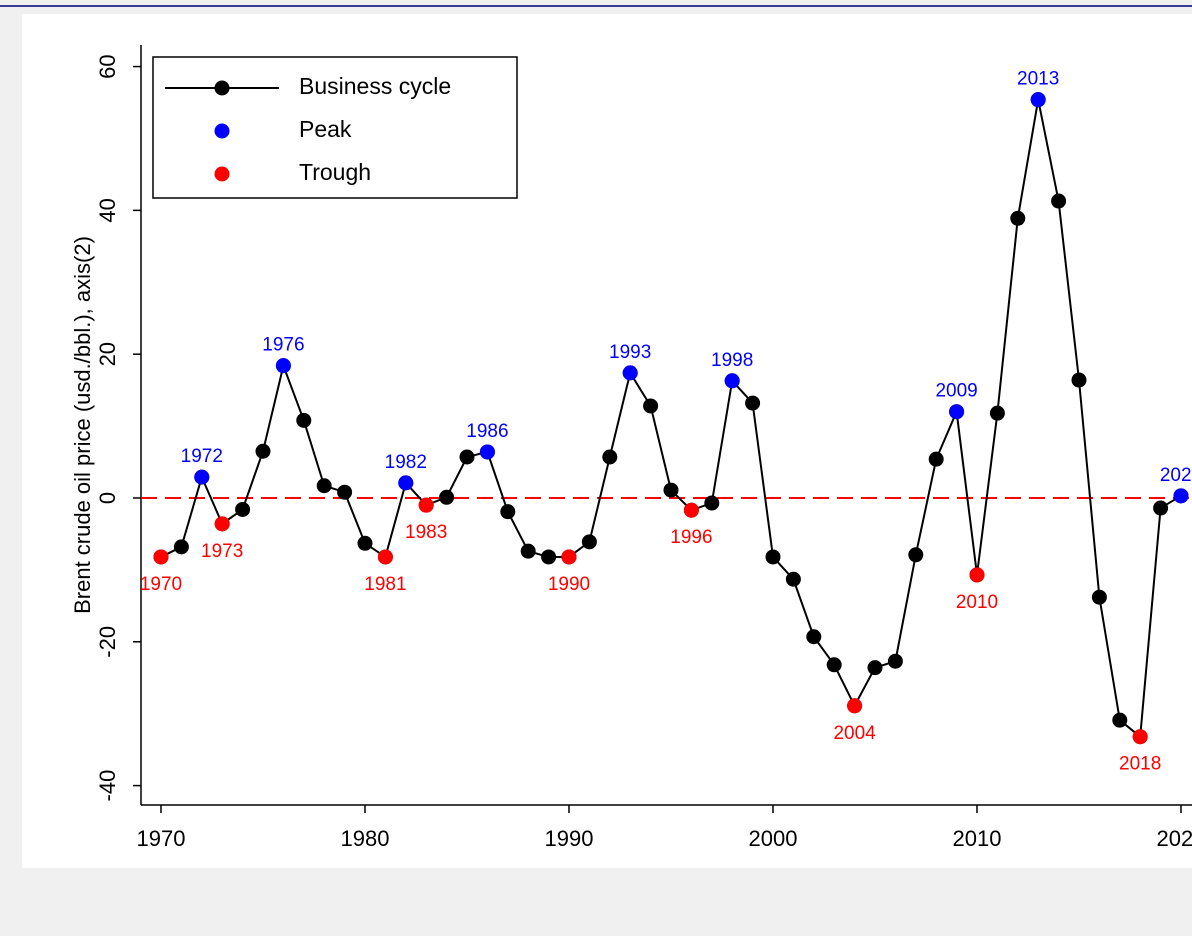 This screenshot has height=936, width=1192. What do you see at coordinates (335, 172) in the screenshot?
I see `legend-label: Trough` at bounding box center [335, 172].